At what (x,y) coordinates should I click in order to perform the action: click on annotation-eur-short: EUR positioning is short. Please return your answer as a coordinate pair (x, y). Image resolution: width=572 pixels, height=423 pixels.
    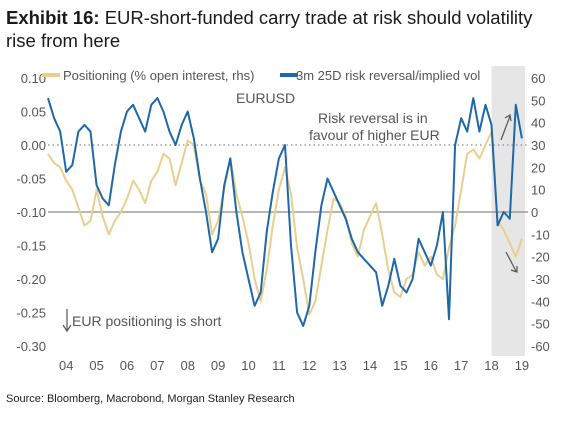
    Looking at the image, I should click on (147, 321).